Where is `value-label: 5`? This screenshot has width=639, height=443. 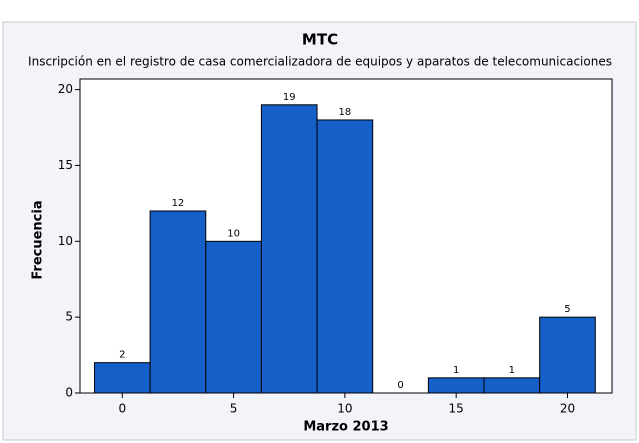
value-label: 5 is located at coordinates (567, 309).